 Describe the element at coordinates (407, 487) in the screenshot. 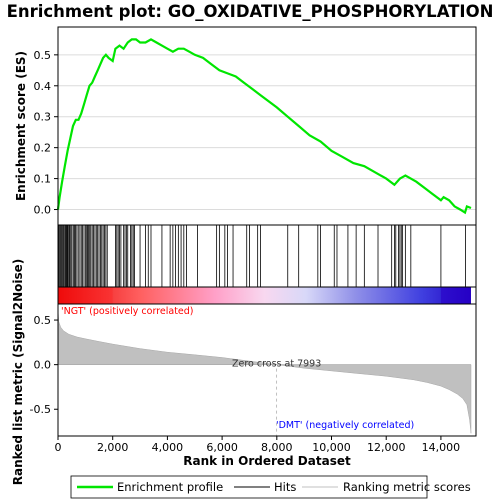

I see `legend-label-metric: Ranking metric scores` at that location.